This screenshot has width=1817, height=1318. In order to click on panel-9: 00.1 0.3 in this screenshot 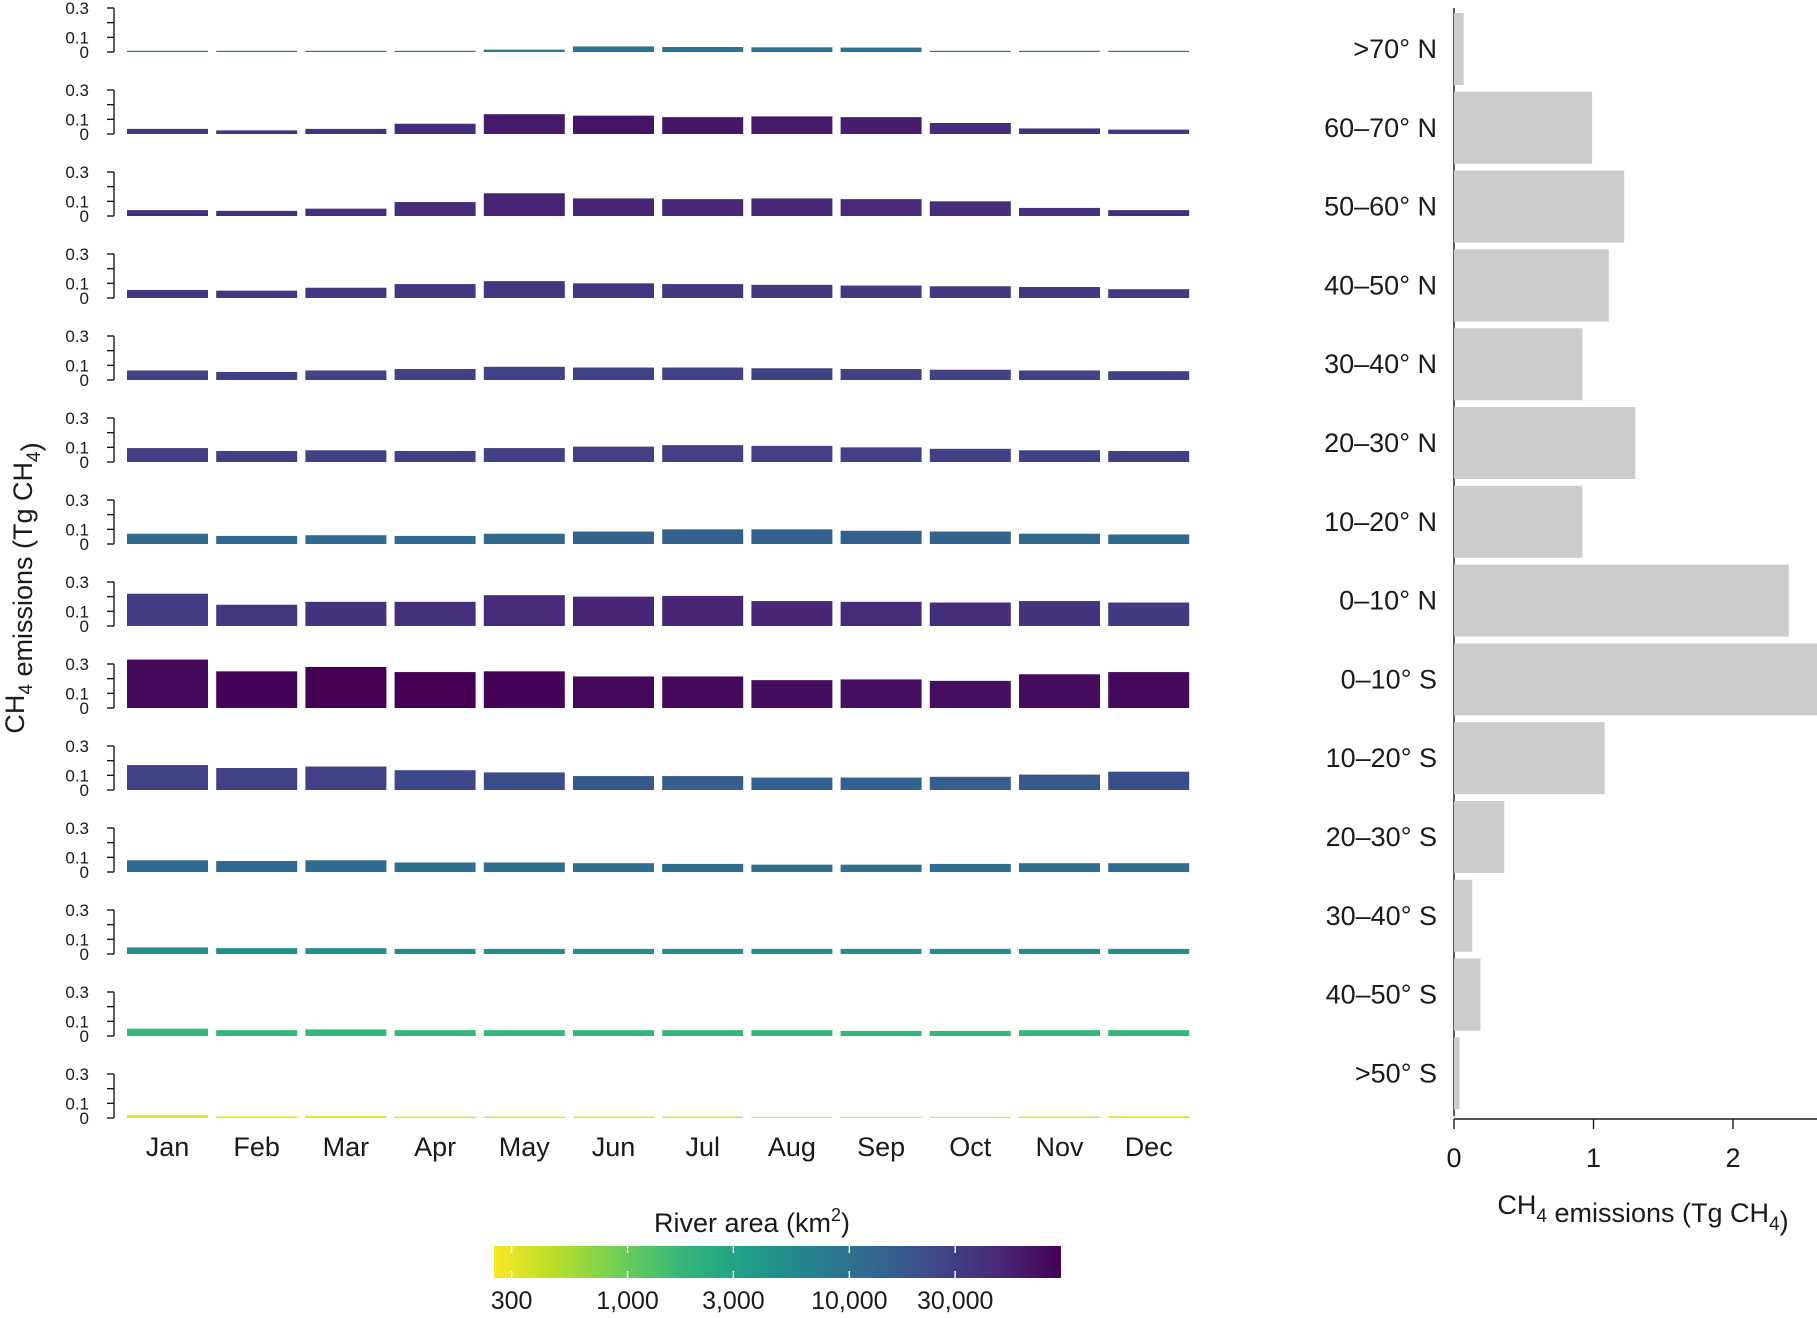, I will do `click(627, 768)`.